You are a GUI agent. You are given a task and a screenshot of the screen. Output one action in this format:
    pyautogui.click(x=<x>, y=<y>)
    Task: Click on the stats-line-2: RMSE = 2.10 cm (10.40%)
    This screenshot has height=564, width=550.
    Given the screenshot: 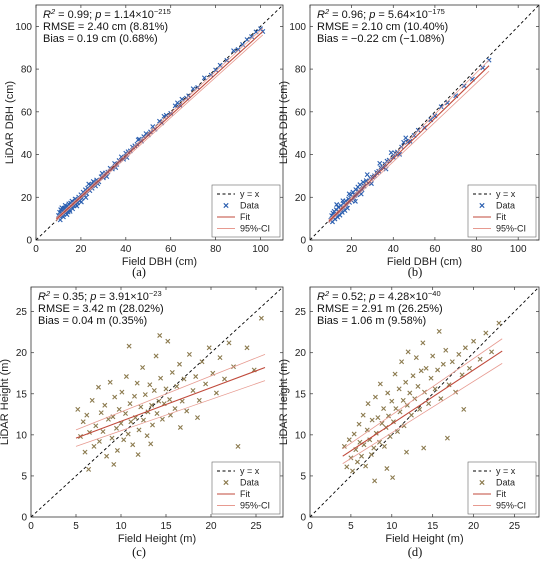 What is the action you would take?
    pyautogui.click(x=382, y=27)
    